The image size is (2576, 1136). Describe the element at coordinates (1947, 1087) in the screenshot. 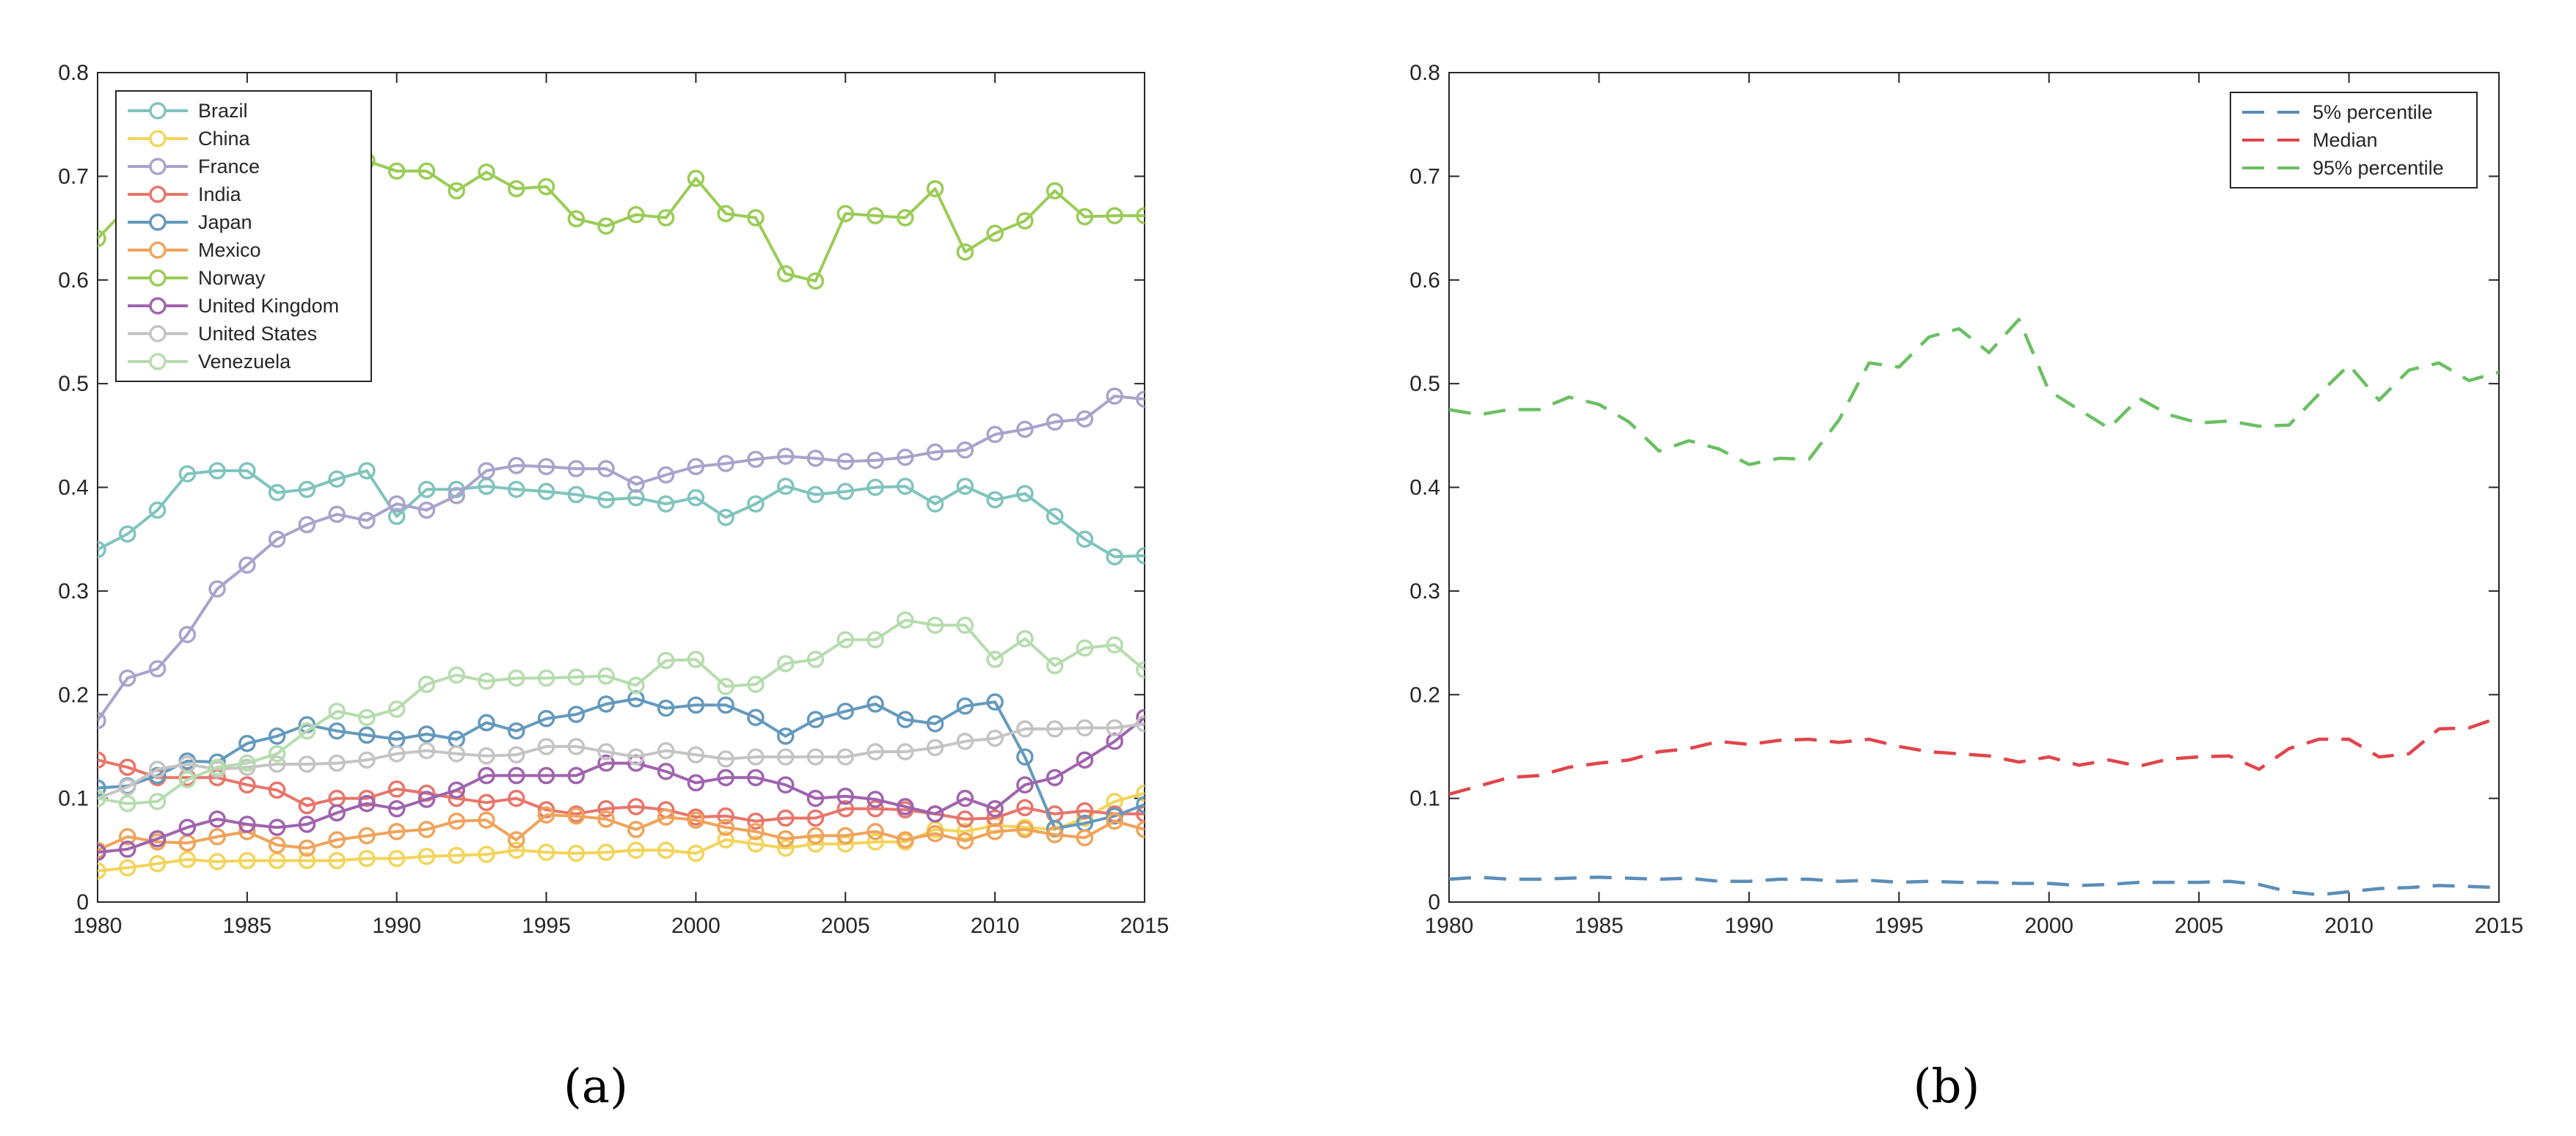

I see `panel-label-b: (b)` at that location.